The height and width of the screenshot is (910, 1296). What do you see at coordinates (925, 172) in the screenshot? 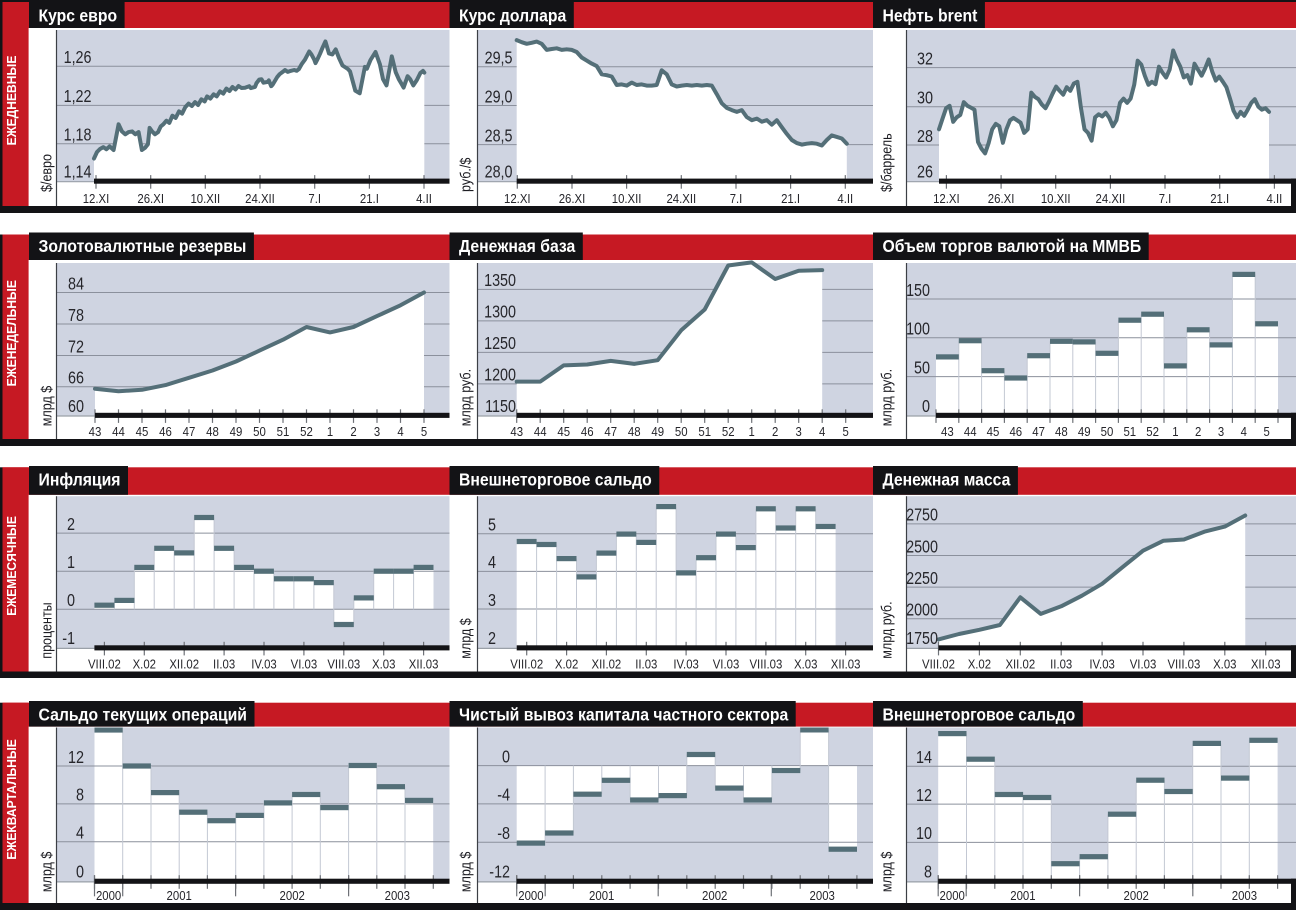
I see `svg-text: 26` at bounding box center [925, 172].